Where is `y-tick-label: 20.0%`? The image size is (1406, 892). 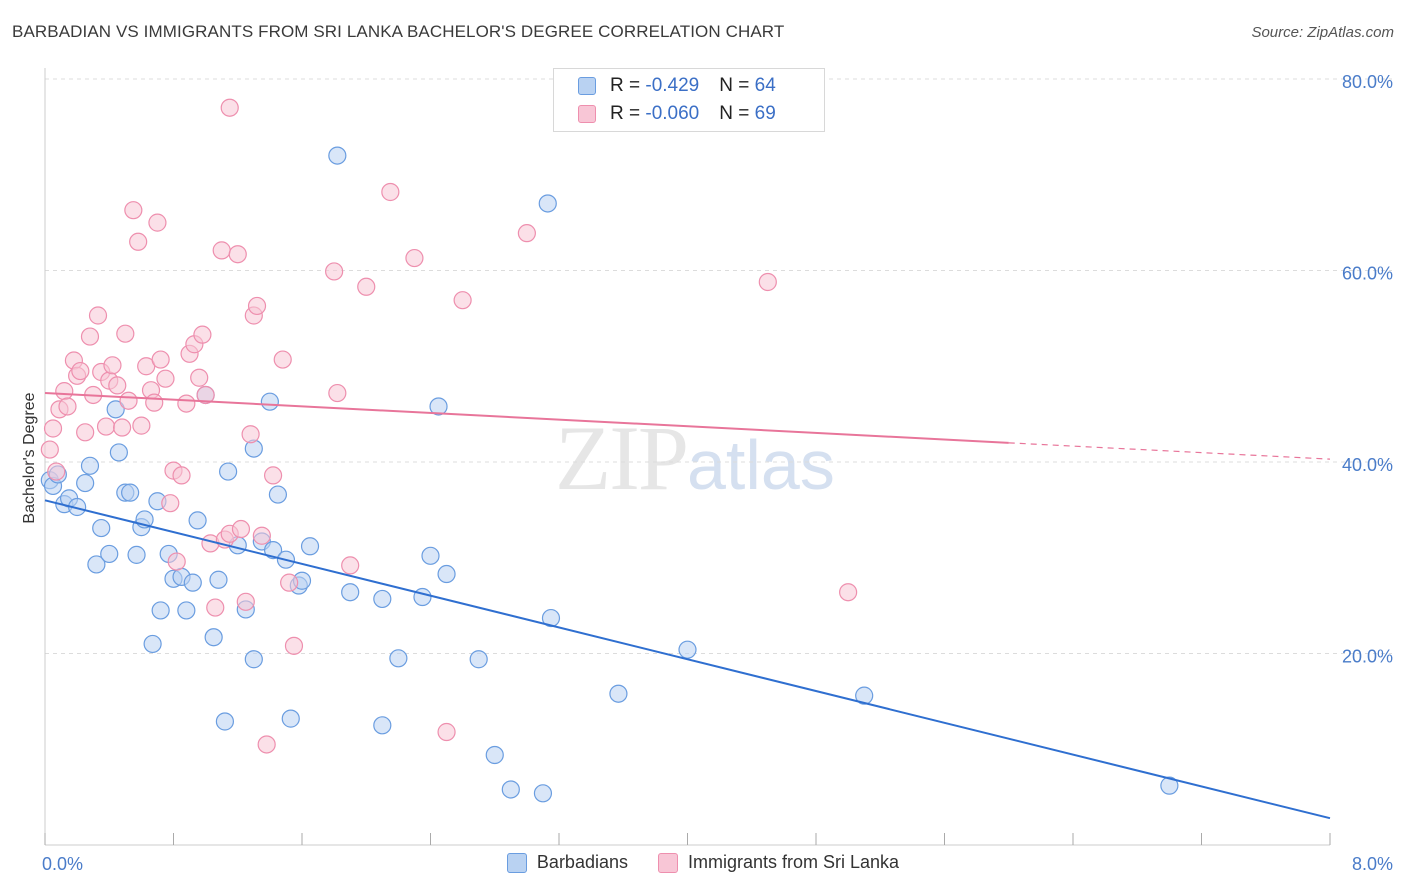
y-tick-label: 20.0% is located at coordinates (1367, 657).